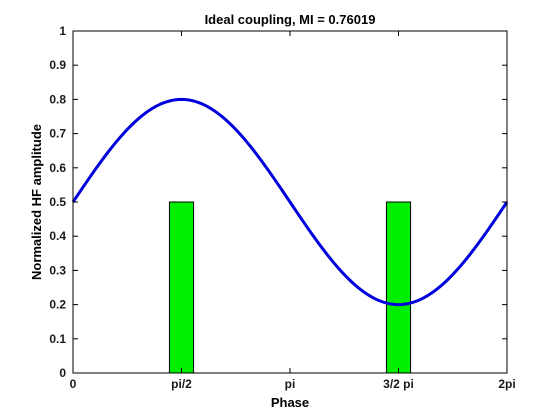 The width and height of the screenshot is (560, 420). Describe the element at coordinates (57, 305) in the screenshot. I see `y-tick-label: 0.2` at that location.